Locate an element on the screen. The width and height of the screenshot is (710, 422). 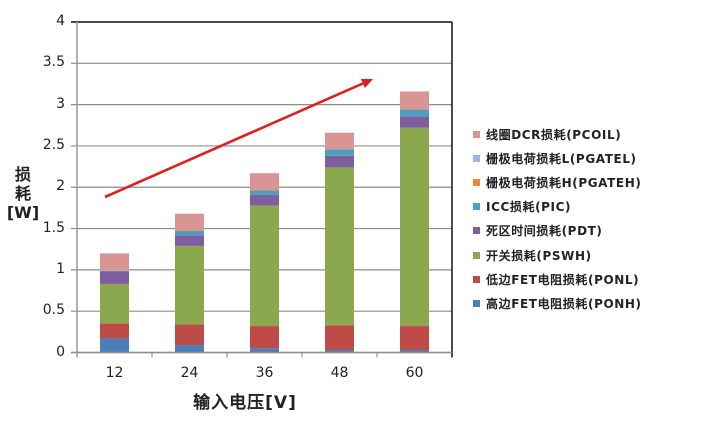
trend-arrow-icon is located at coordinates (238, 138).